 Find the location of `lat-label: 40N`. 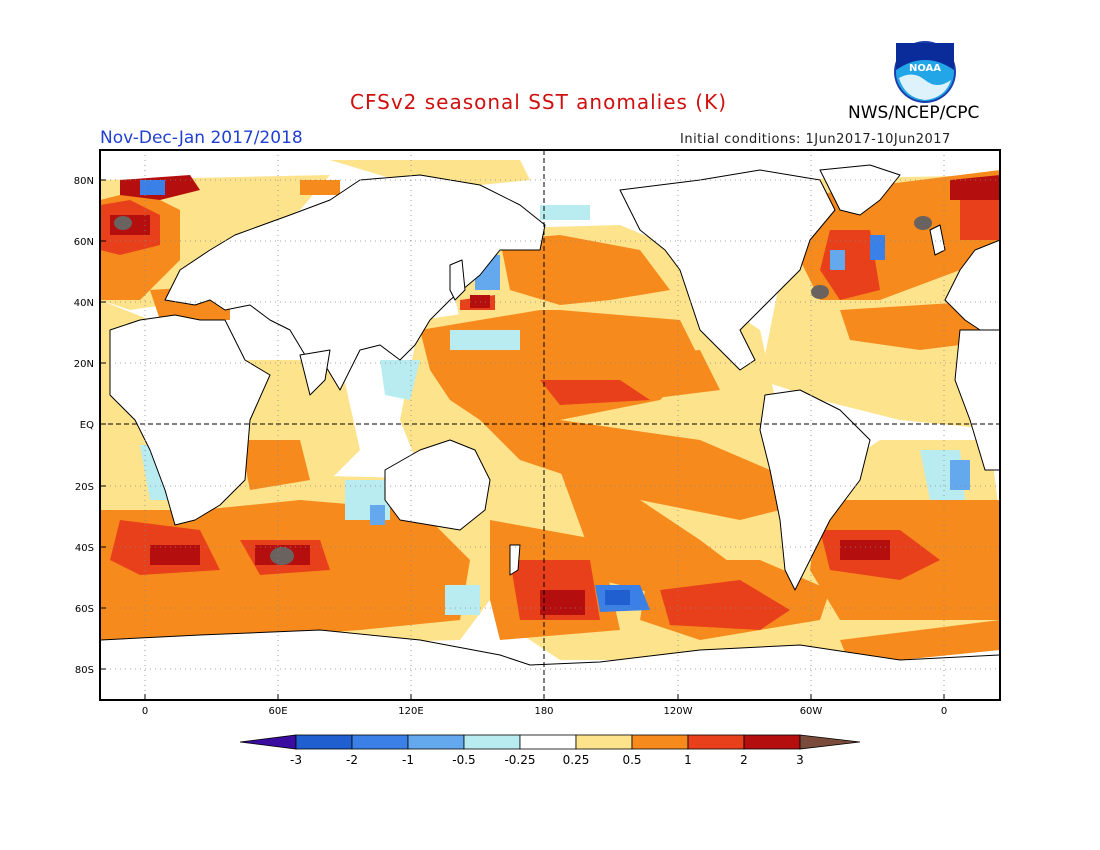

lat-label: 40N is located at coordinates (84, 303).